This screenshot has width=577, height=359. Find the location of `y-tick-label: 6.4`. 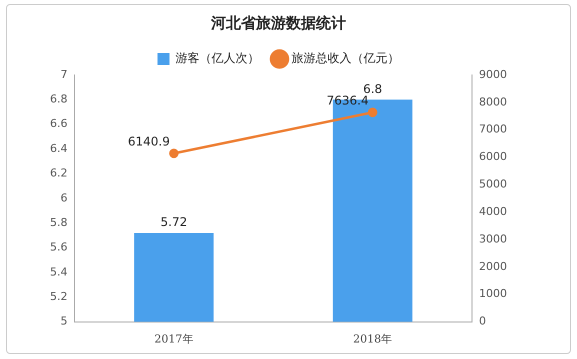

y-tick-label: 6.4 is located at coordinates (59, 148).